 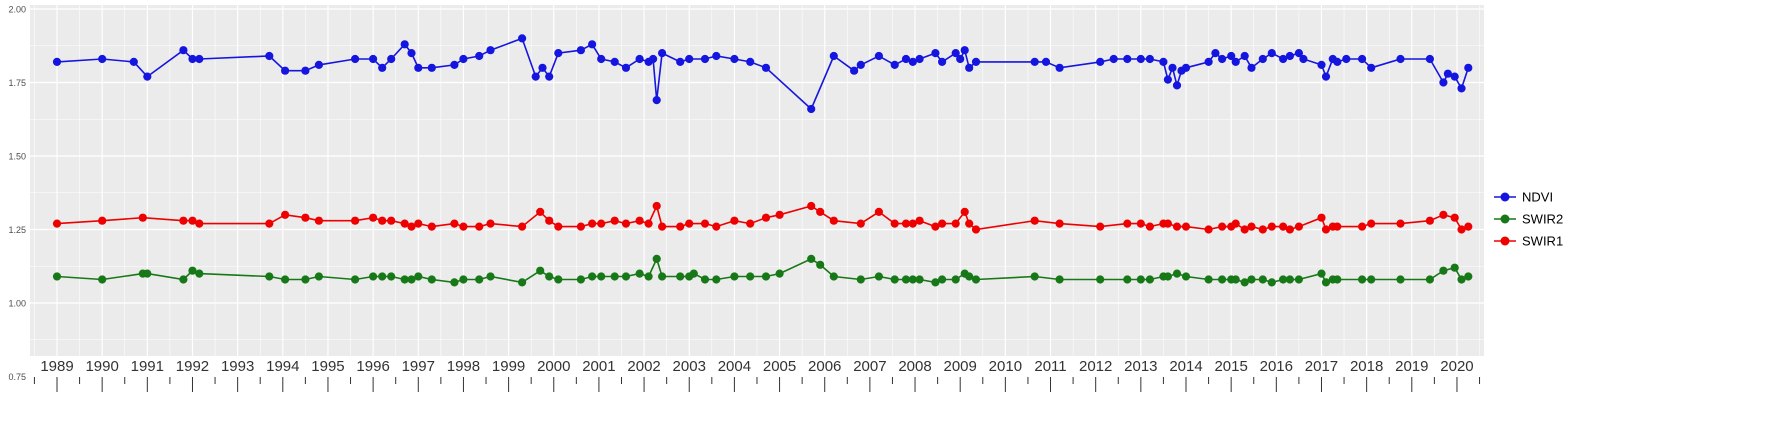 I want to click on legend-item-NDVI: NDVI, so click(x=1523, y=197).